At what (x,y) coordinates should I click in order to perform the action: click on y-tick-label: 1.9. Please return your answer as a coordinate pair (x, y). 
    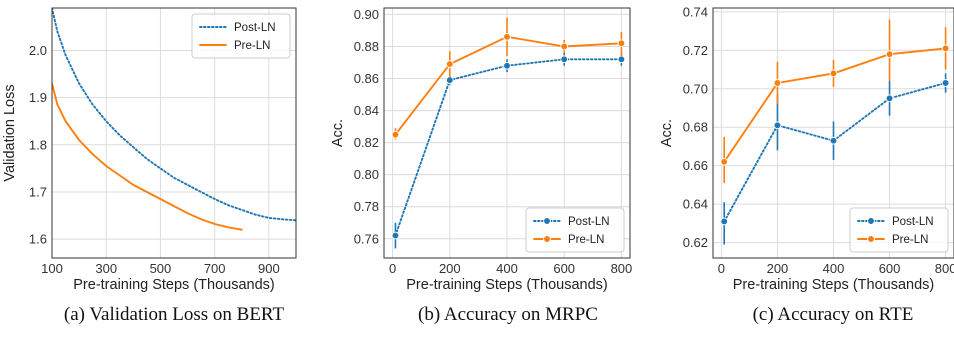
    Looking at the image, I should click on (38, 97).